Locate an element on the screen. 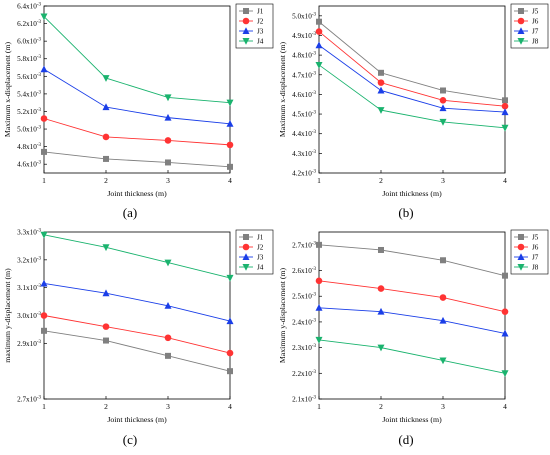 The width and height of the screenshot is (550, 455). y-tick-label: 5.6x10⁻³ is located at coordinates (29, 77).